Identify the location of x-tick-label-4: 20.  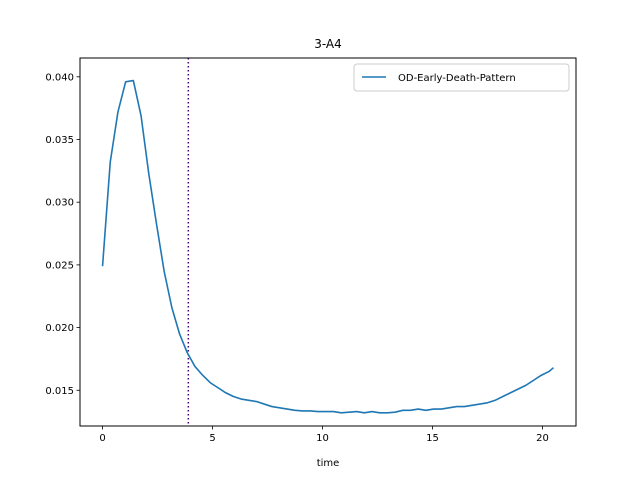
(542, 438).